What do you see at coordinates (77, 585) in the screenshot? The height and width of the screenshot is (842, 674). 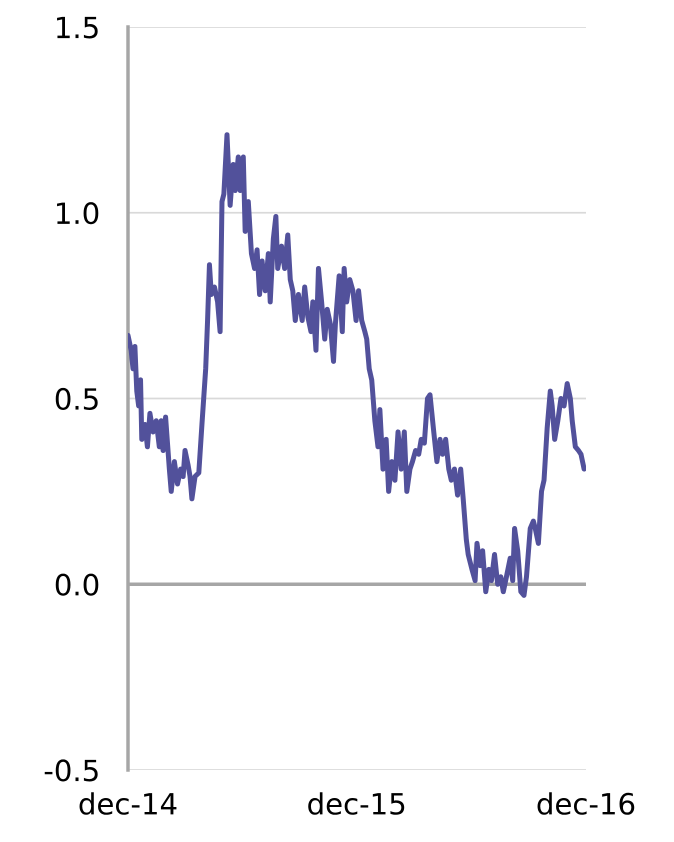 I see `y-tick-label: 0.0` at bounding box center [77, 585].